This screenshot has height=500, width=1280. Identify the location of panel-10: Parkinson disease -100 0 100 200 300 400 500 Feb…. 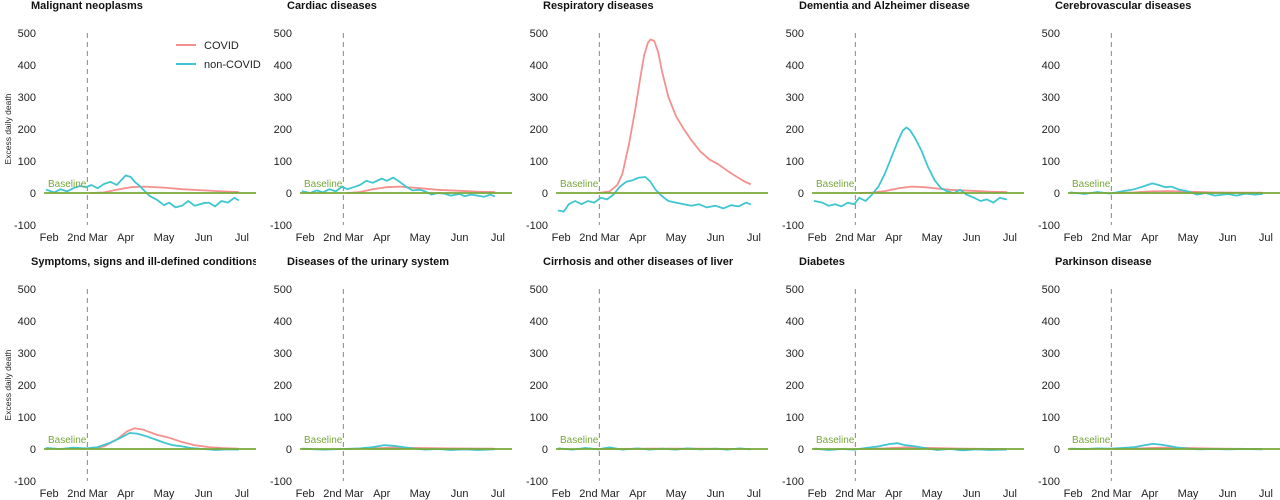
(1159, 378).